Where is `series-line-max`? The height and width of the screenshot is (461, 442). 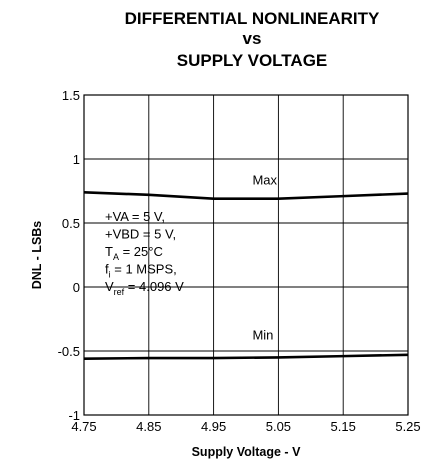 series-line-max is located at coordinates (246, 195).